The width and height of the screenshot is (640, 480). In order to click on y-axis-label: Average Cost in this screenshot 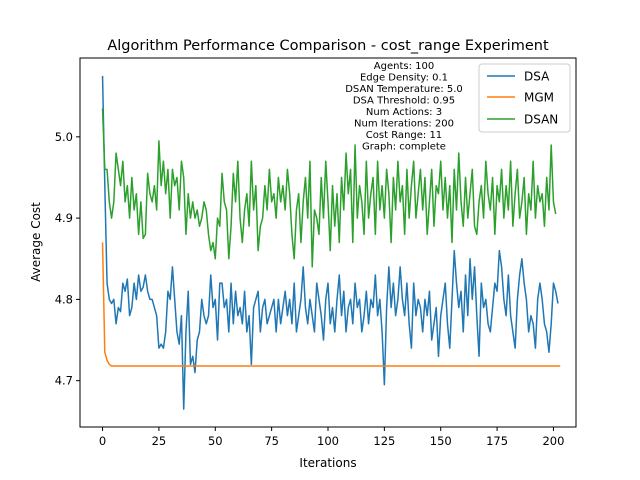, I will do `click(36, 242)`.